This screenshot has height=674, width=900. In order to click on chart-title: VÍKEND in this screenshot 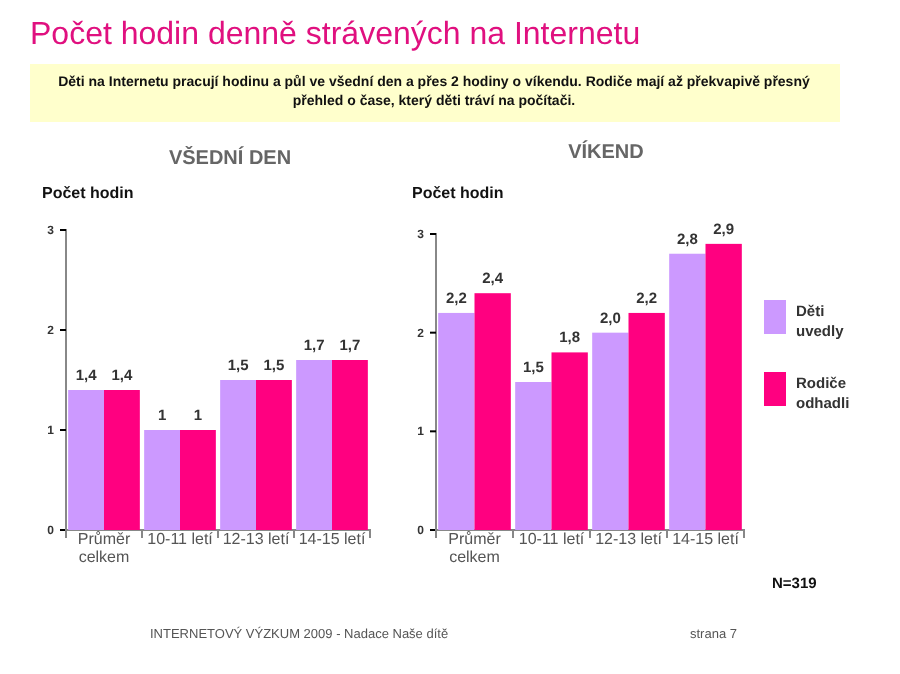, I will do `click(606, 152)`.